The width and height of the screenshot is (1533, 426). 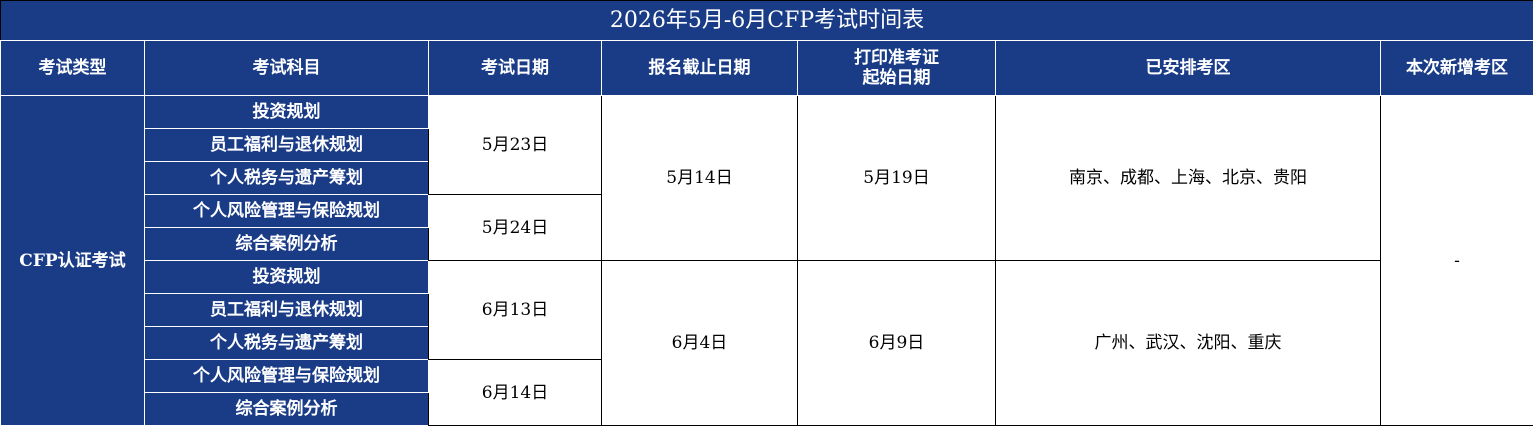 I want to click on header-exam-date: 考试日期, so click(x=515, y=68).